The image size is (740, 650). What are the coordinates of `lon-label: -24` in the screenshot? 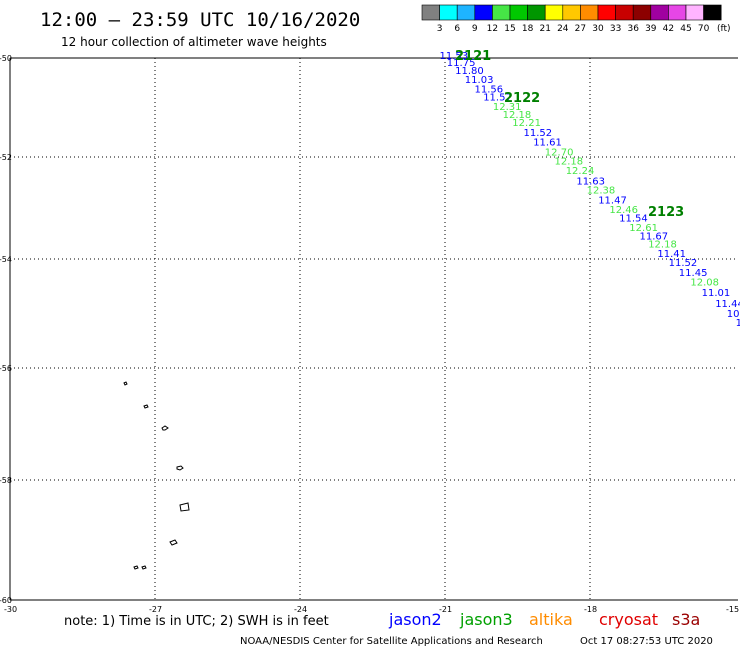 It's located at (300, 609).